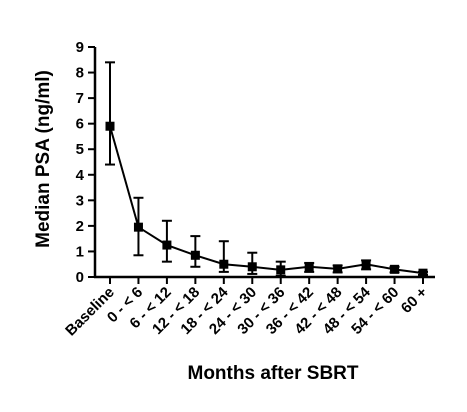 The width and height of the screenshot is (467, 412). I want to click on y-tick-label: 5, so click(80, 149).